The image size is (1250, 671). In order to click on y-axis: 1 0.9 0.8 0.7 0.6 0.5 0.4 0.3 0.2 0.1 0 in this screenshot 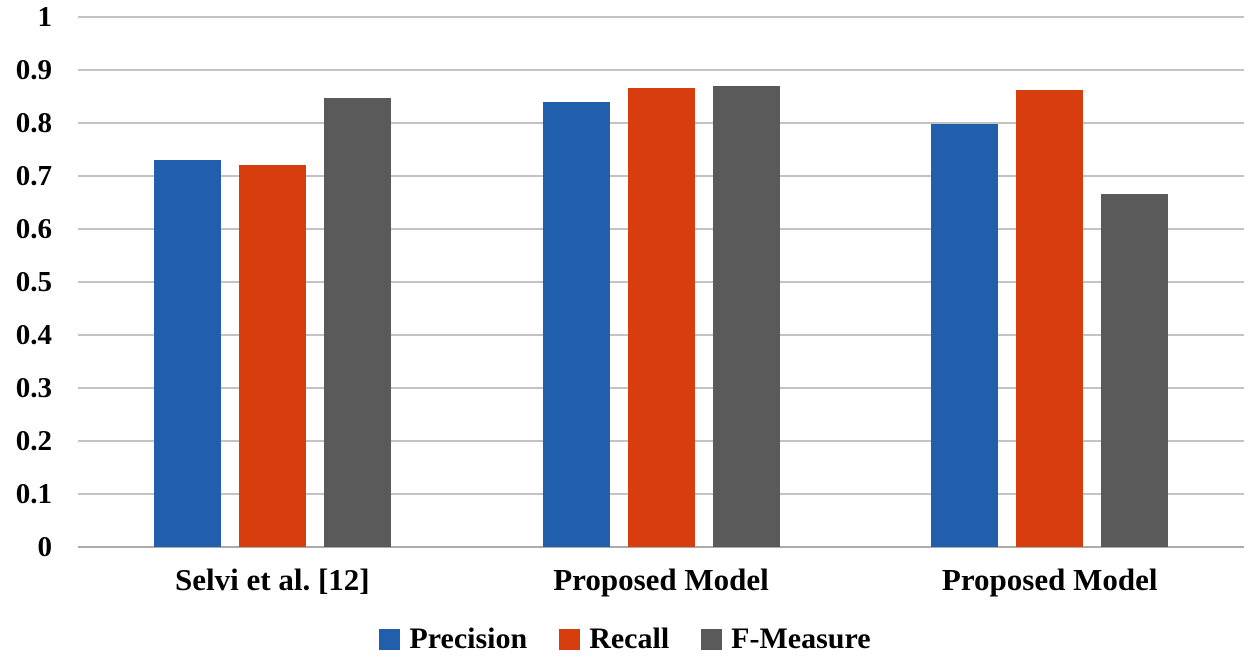, I will do `click(26, 282)`.